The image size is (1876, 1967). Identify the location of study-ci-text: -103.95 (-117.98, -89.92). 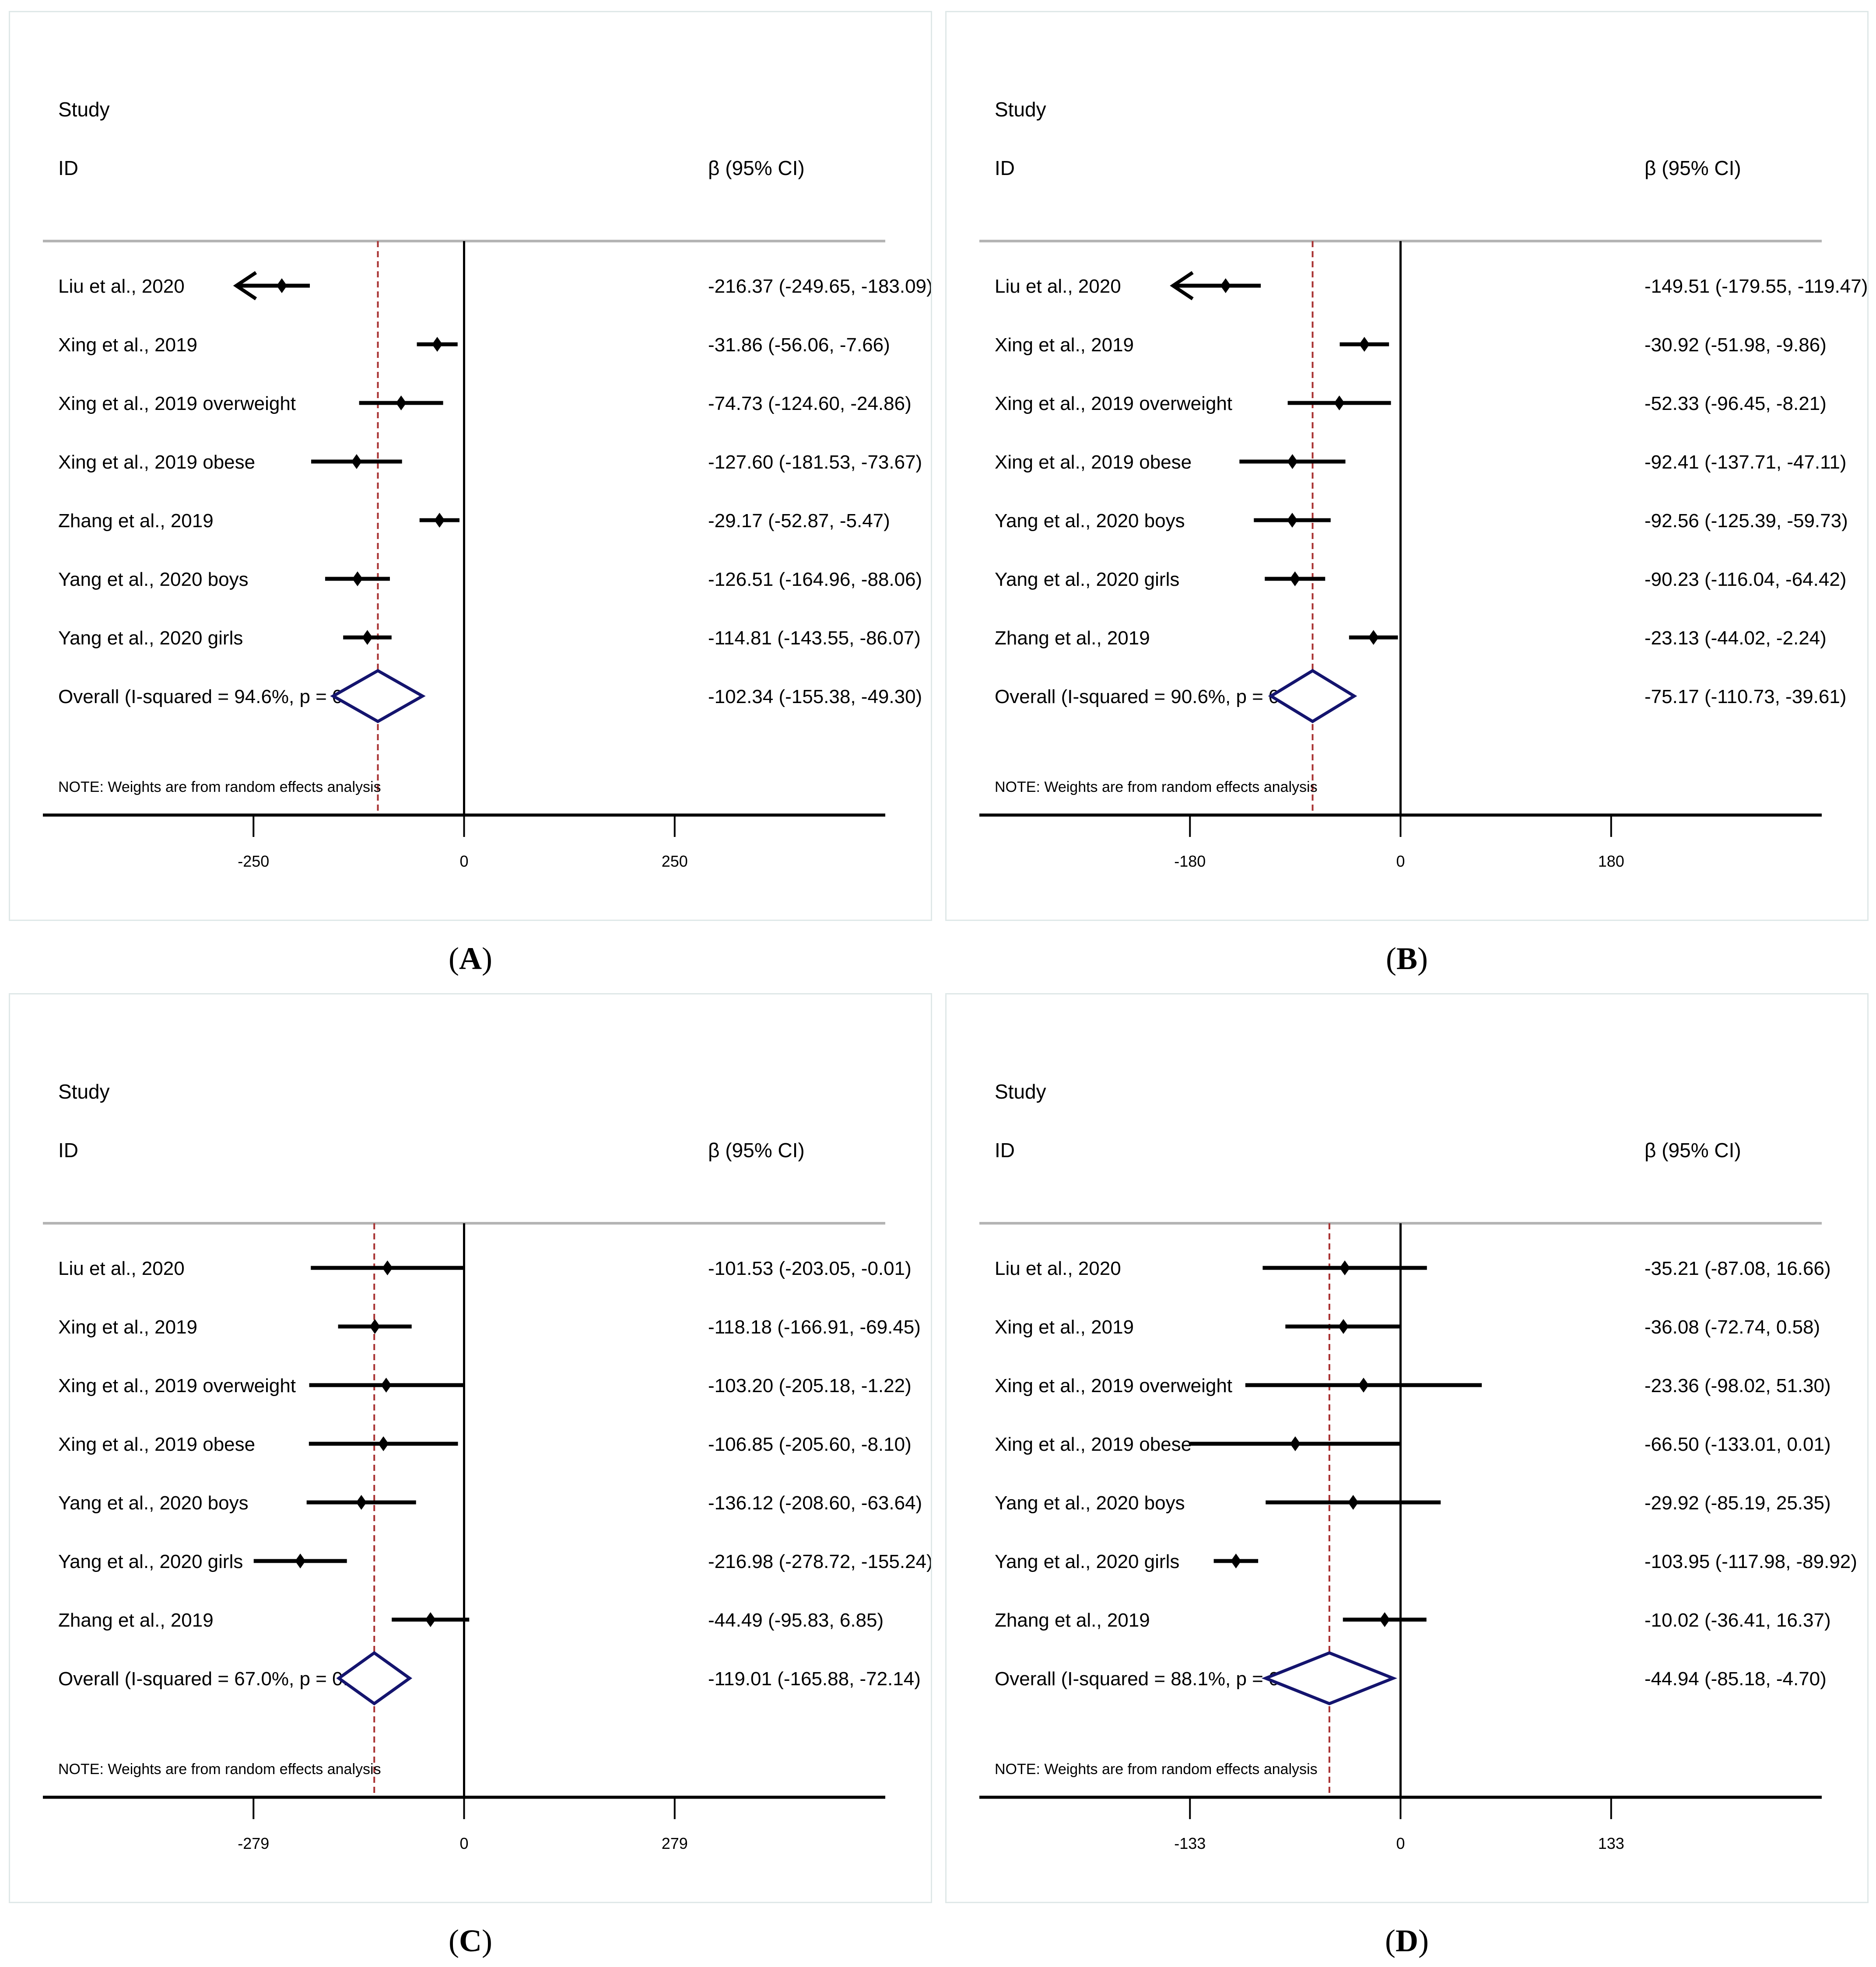
(1751, 1561).